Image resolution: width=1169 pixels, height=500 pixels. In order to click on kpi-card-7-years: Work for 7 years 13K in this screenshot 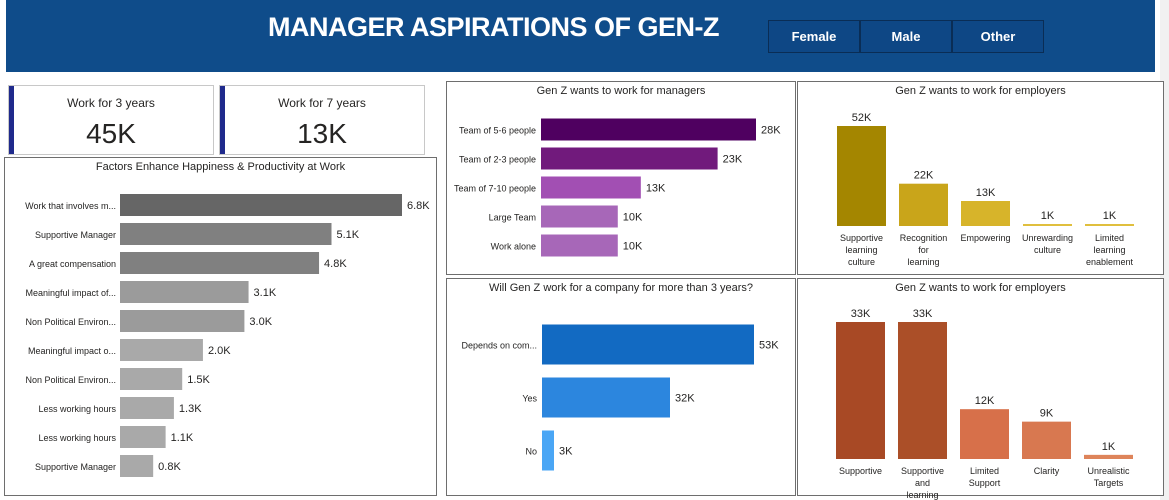, I will do `click(322, 120)`.